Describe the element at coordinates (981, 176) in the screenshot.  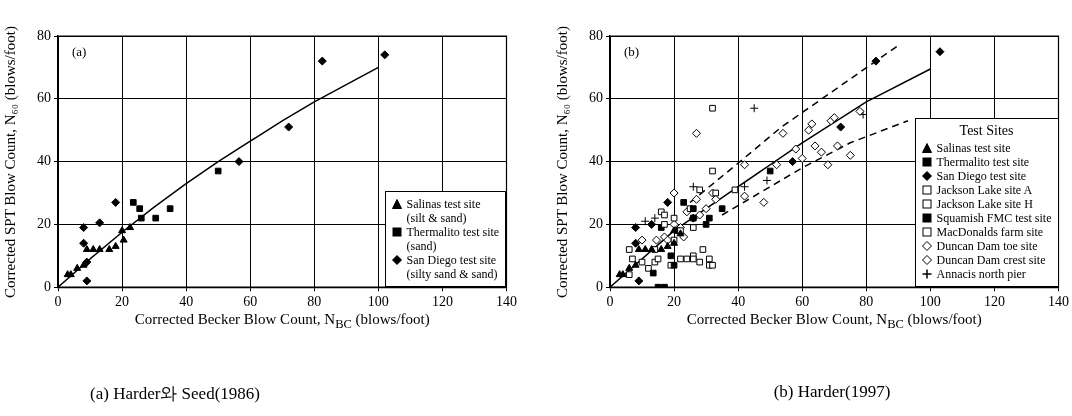
I see `legend-label: San Diego test site` at that location.